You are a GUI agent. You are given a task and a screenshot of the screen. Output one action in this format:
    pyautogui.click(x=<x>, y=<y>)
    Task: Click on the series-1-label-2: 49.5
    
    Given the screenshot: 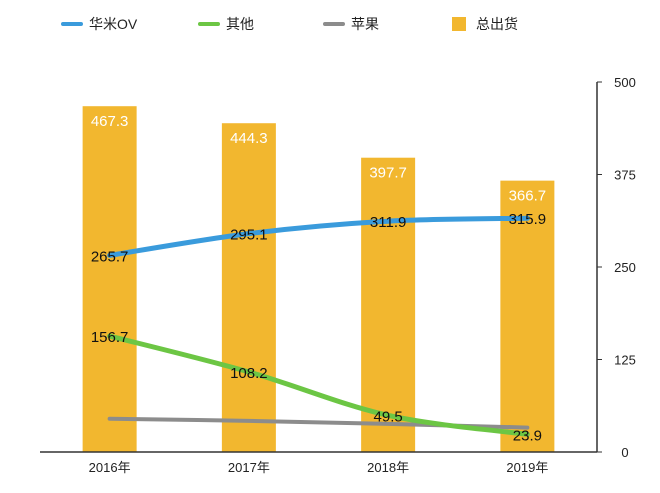 What is the action you would take?
    pyautogui.click(x=388, y=416)
    